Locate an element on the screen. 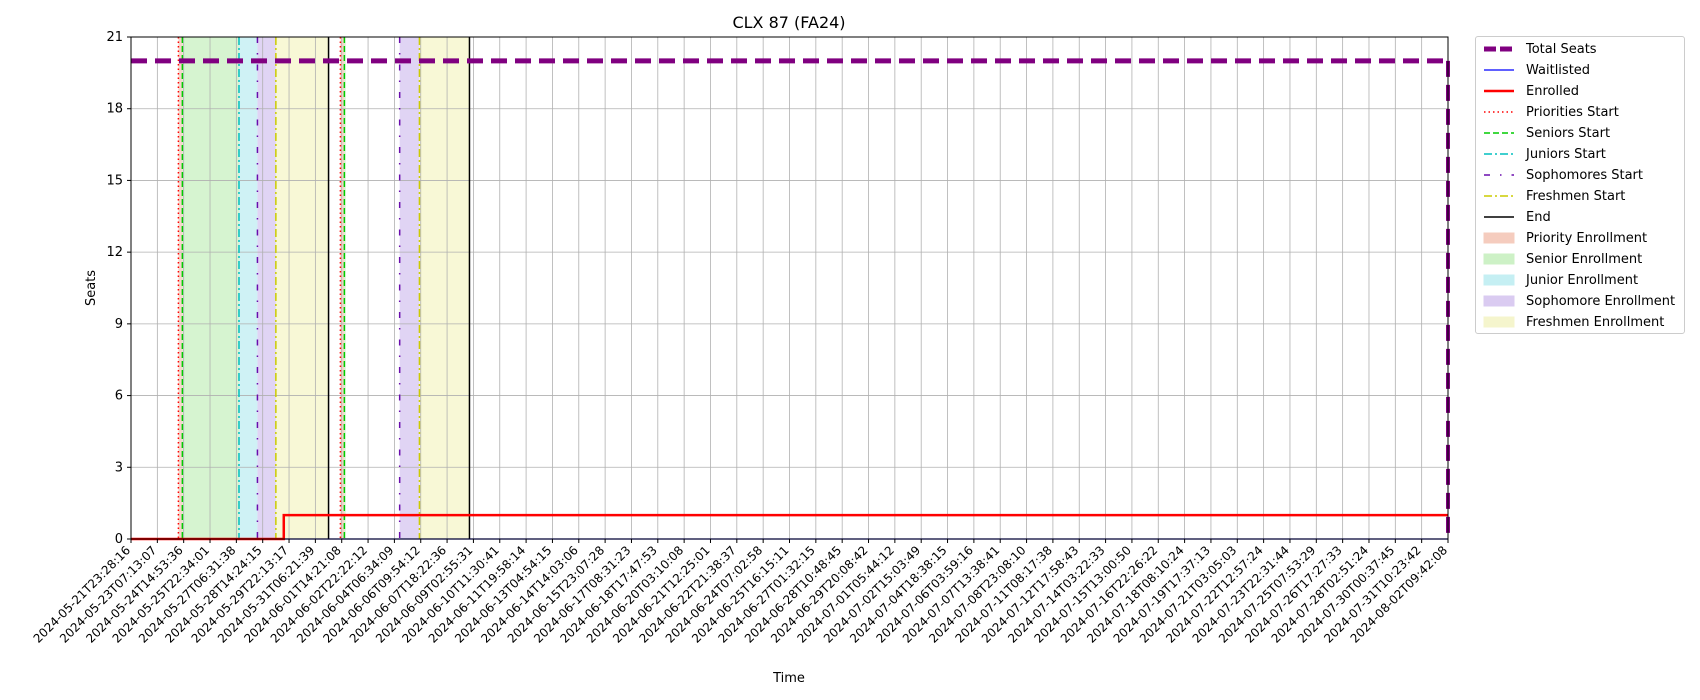  legend-item-waitlisted: Waitlisted is located at coordinates (1536, 70).